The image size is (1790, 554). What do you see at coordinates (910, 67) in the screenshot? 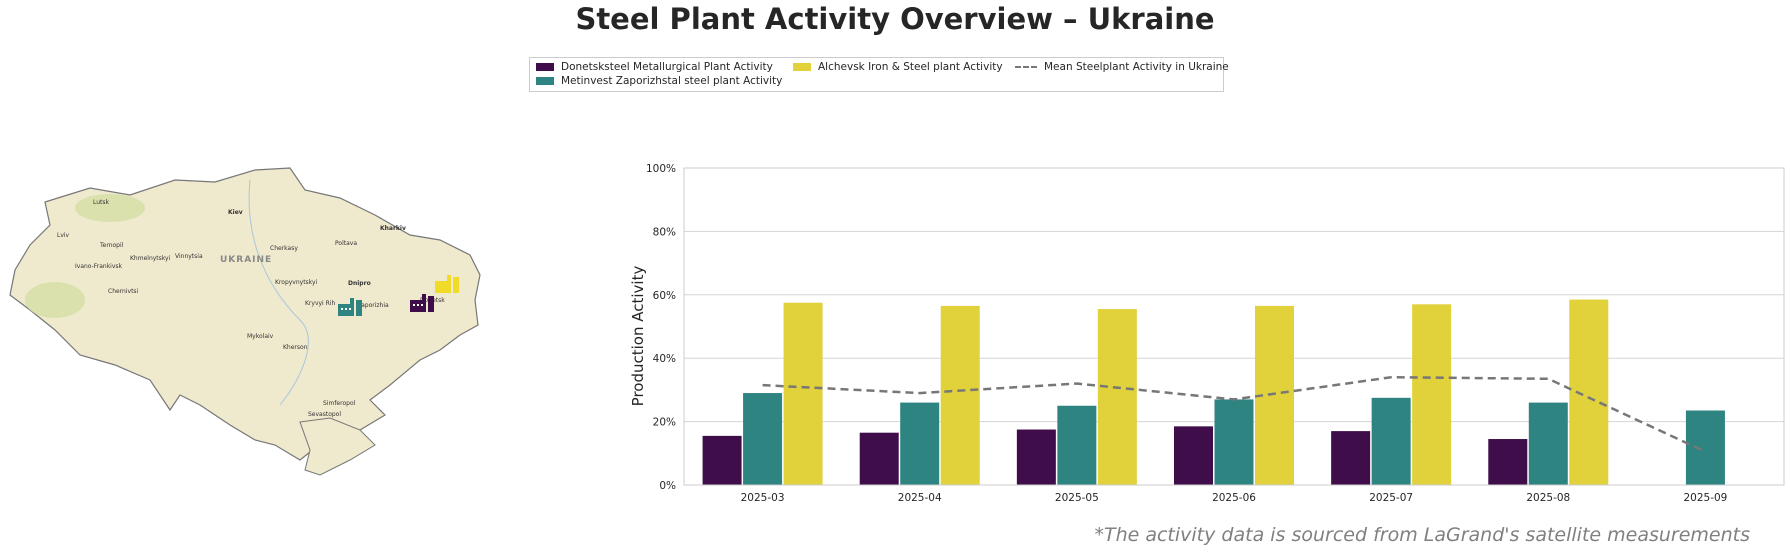
I see `legend-label-alchevsk: Alchevsk Iron & Steel plant Activity` at bounding box center [910, 67].